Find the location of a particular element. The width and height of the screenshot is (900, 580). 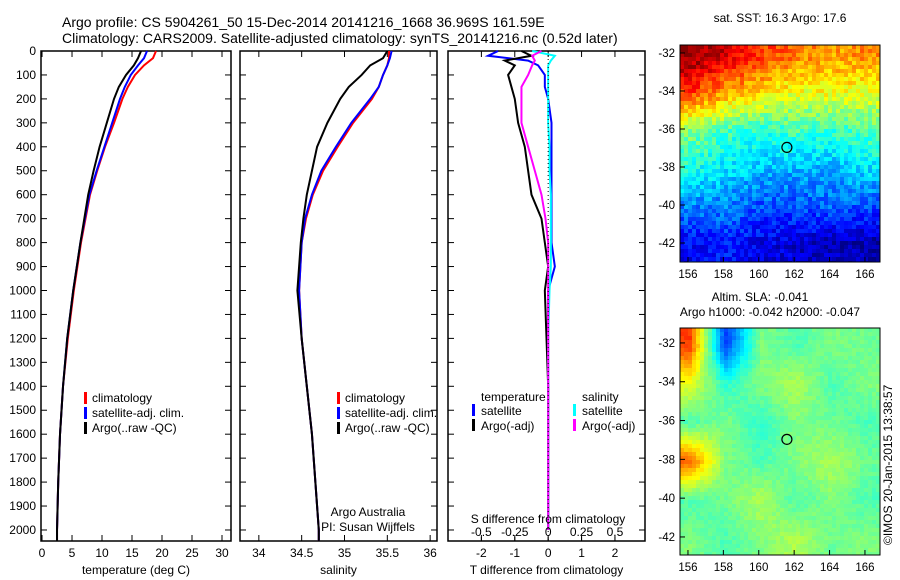

x-tick-label: 30 is located at coordinates (222, 553).